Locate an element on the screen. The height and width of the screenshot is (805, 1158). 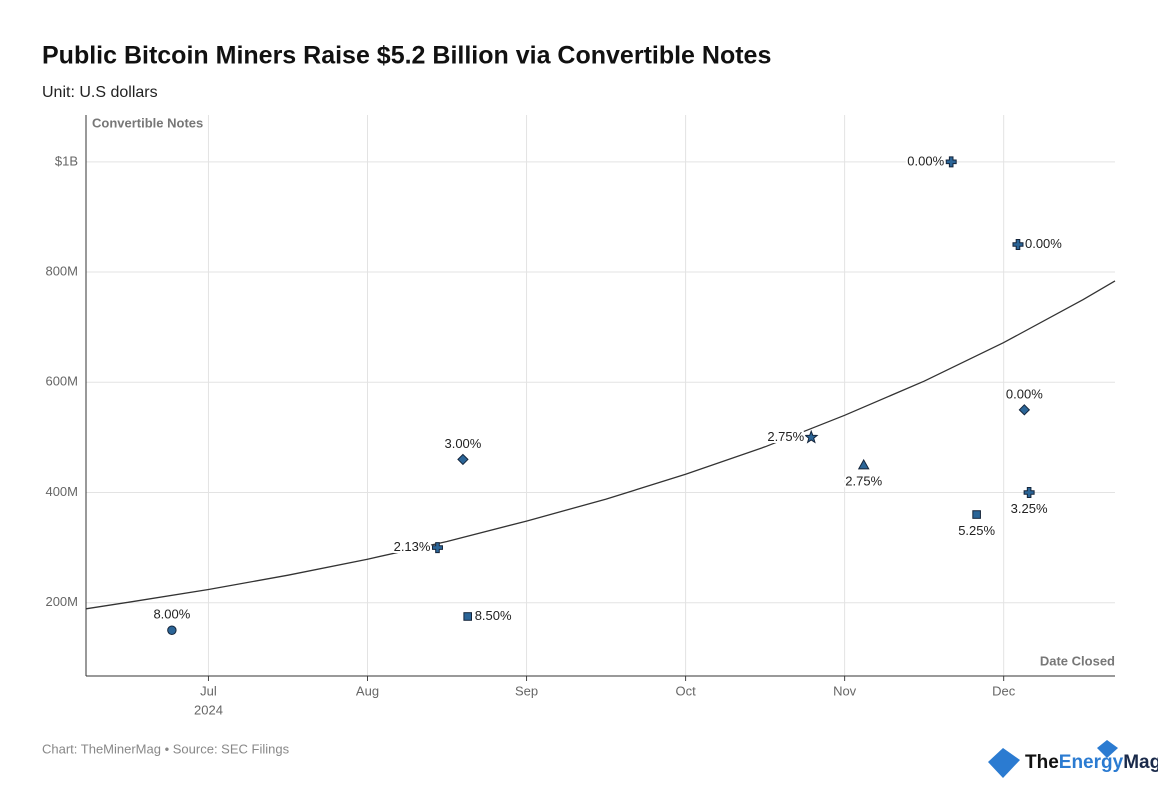
x-tick-label: Dec is located at coordinates (1004, 690).